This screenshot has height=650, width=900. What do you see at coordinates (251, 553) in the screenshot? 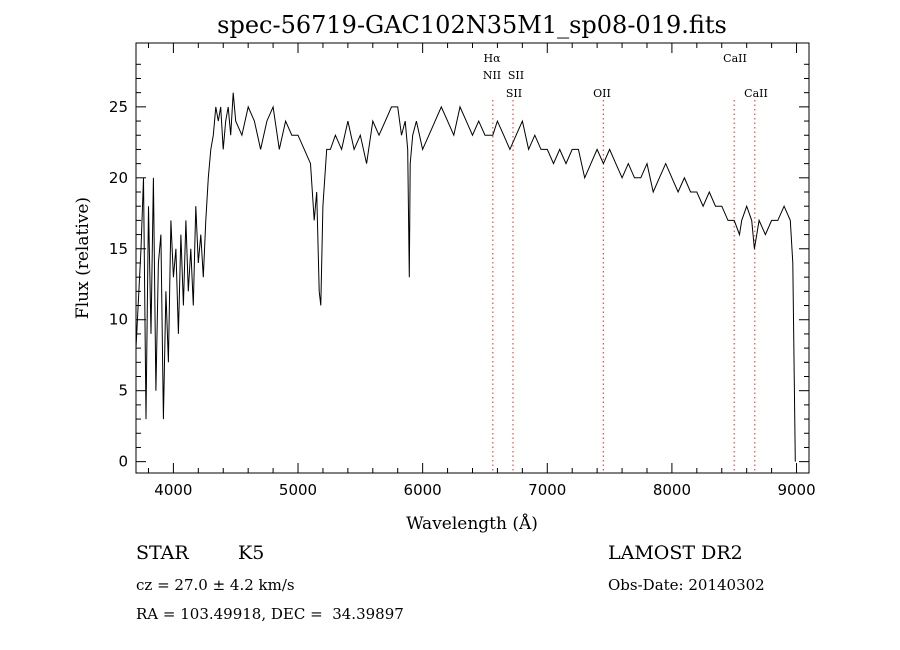
I see `subclass: K5` at bounding box center [251, 553].